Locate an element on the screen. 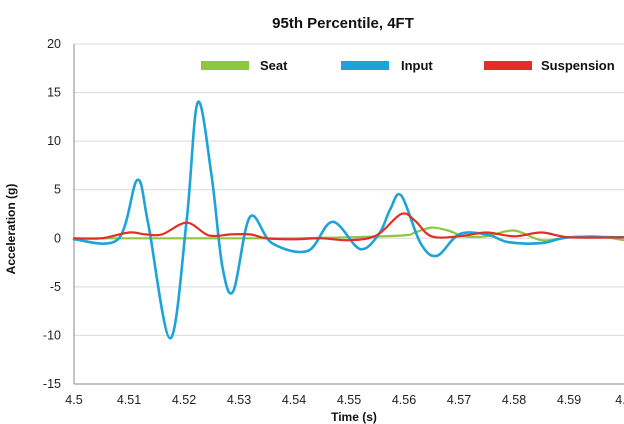 This screenshot has width=624, height=424. y-tick-label: 10 is located at coordinates (54, 141).